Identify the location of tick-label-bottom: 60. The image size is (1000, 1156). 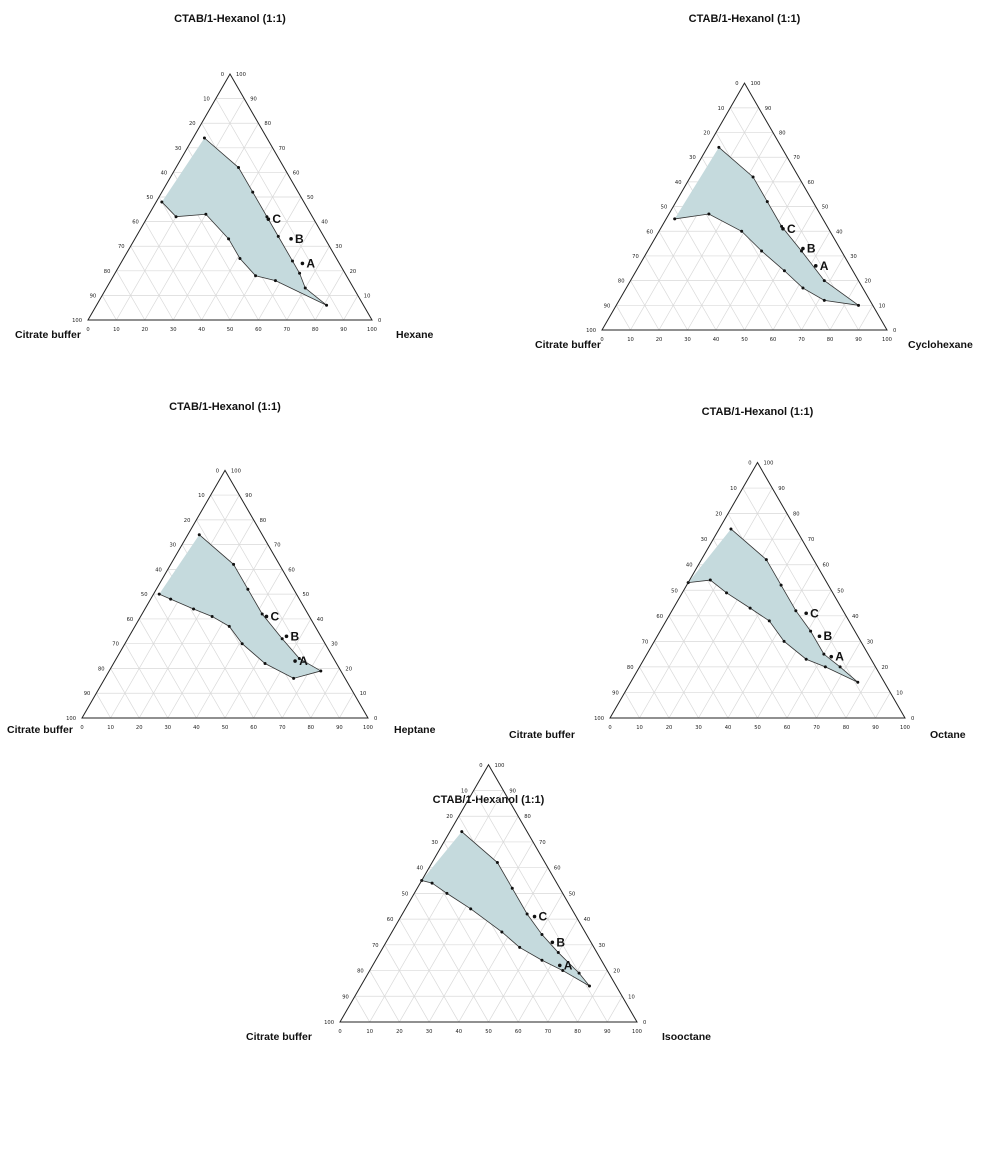
(253, 728).